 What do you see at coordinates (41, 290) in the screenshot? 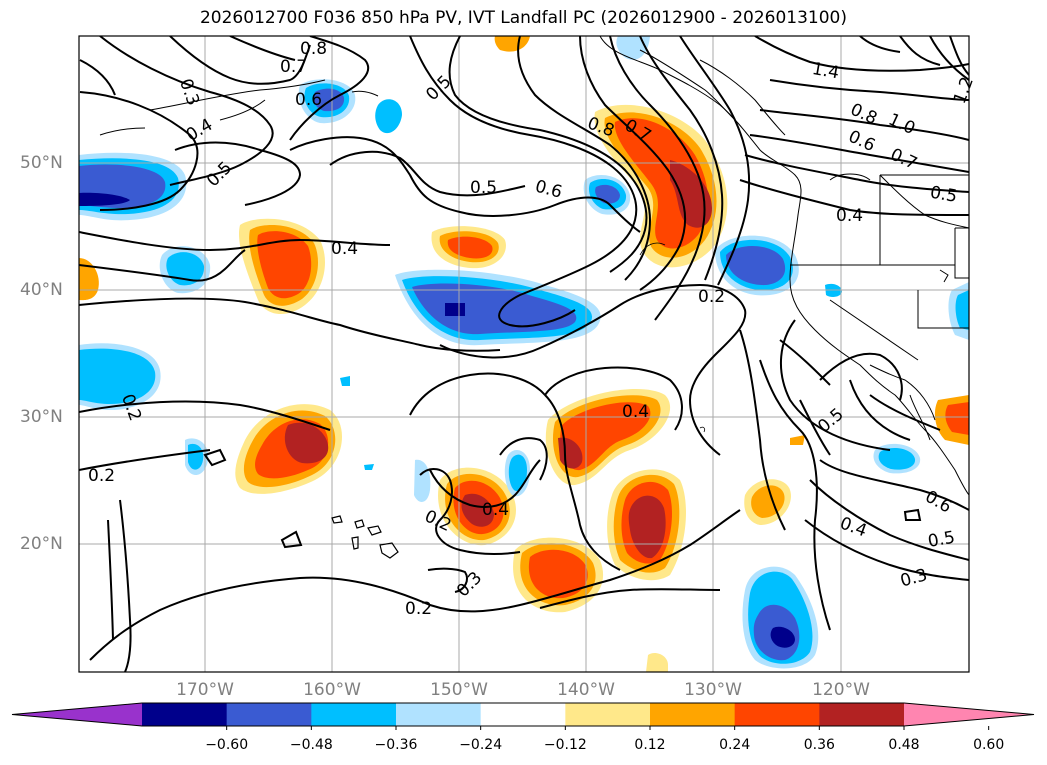
I see `lat-label-40n: 40°N` at bounding box center [41, 290].